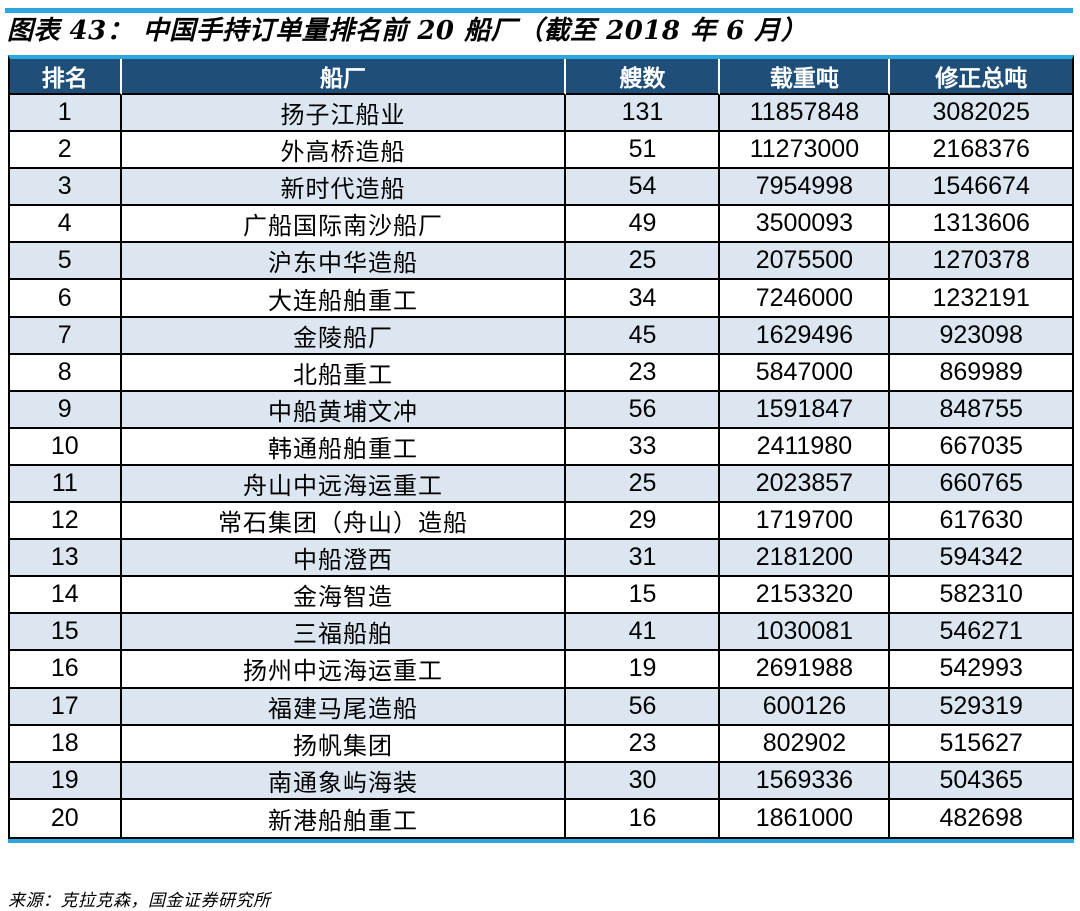  Describe the element at coordinates (66, 818) in the screenshot. I see `cell-rank: 20` at that location.